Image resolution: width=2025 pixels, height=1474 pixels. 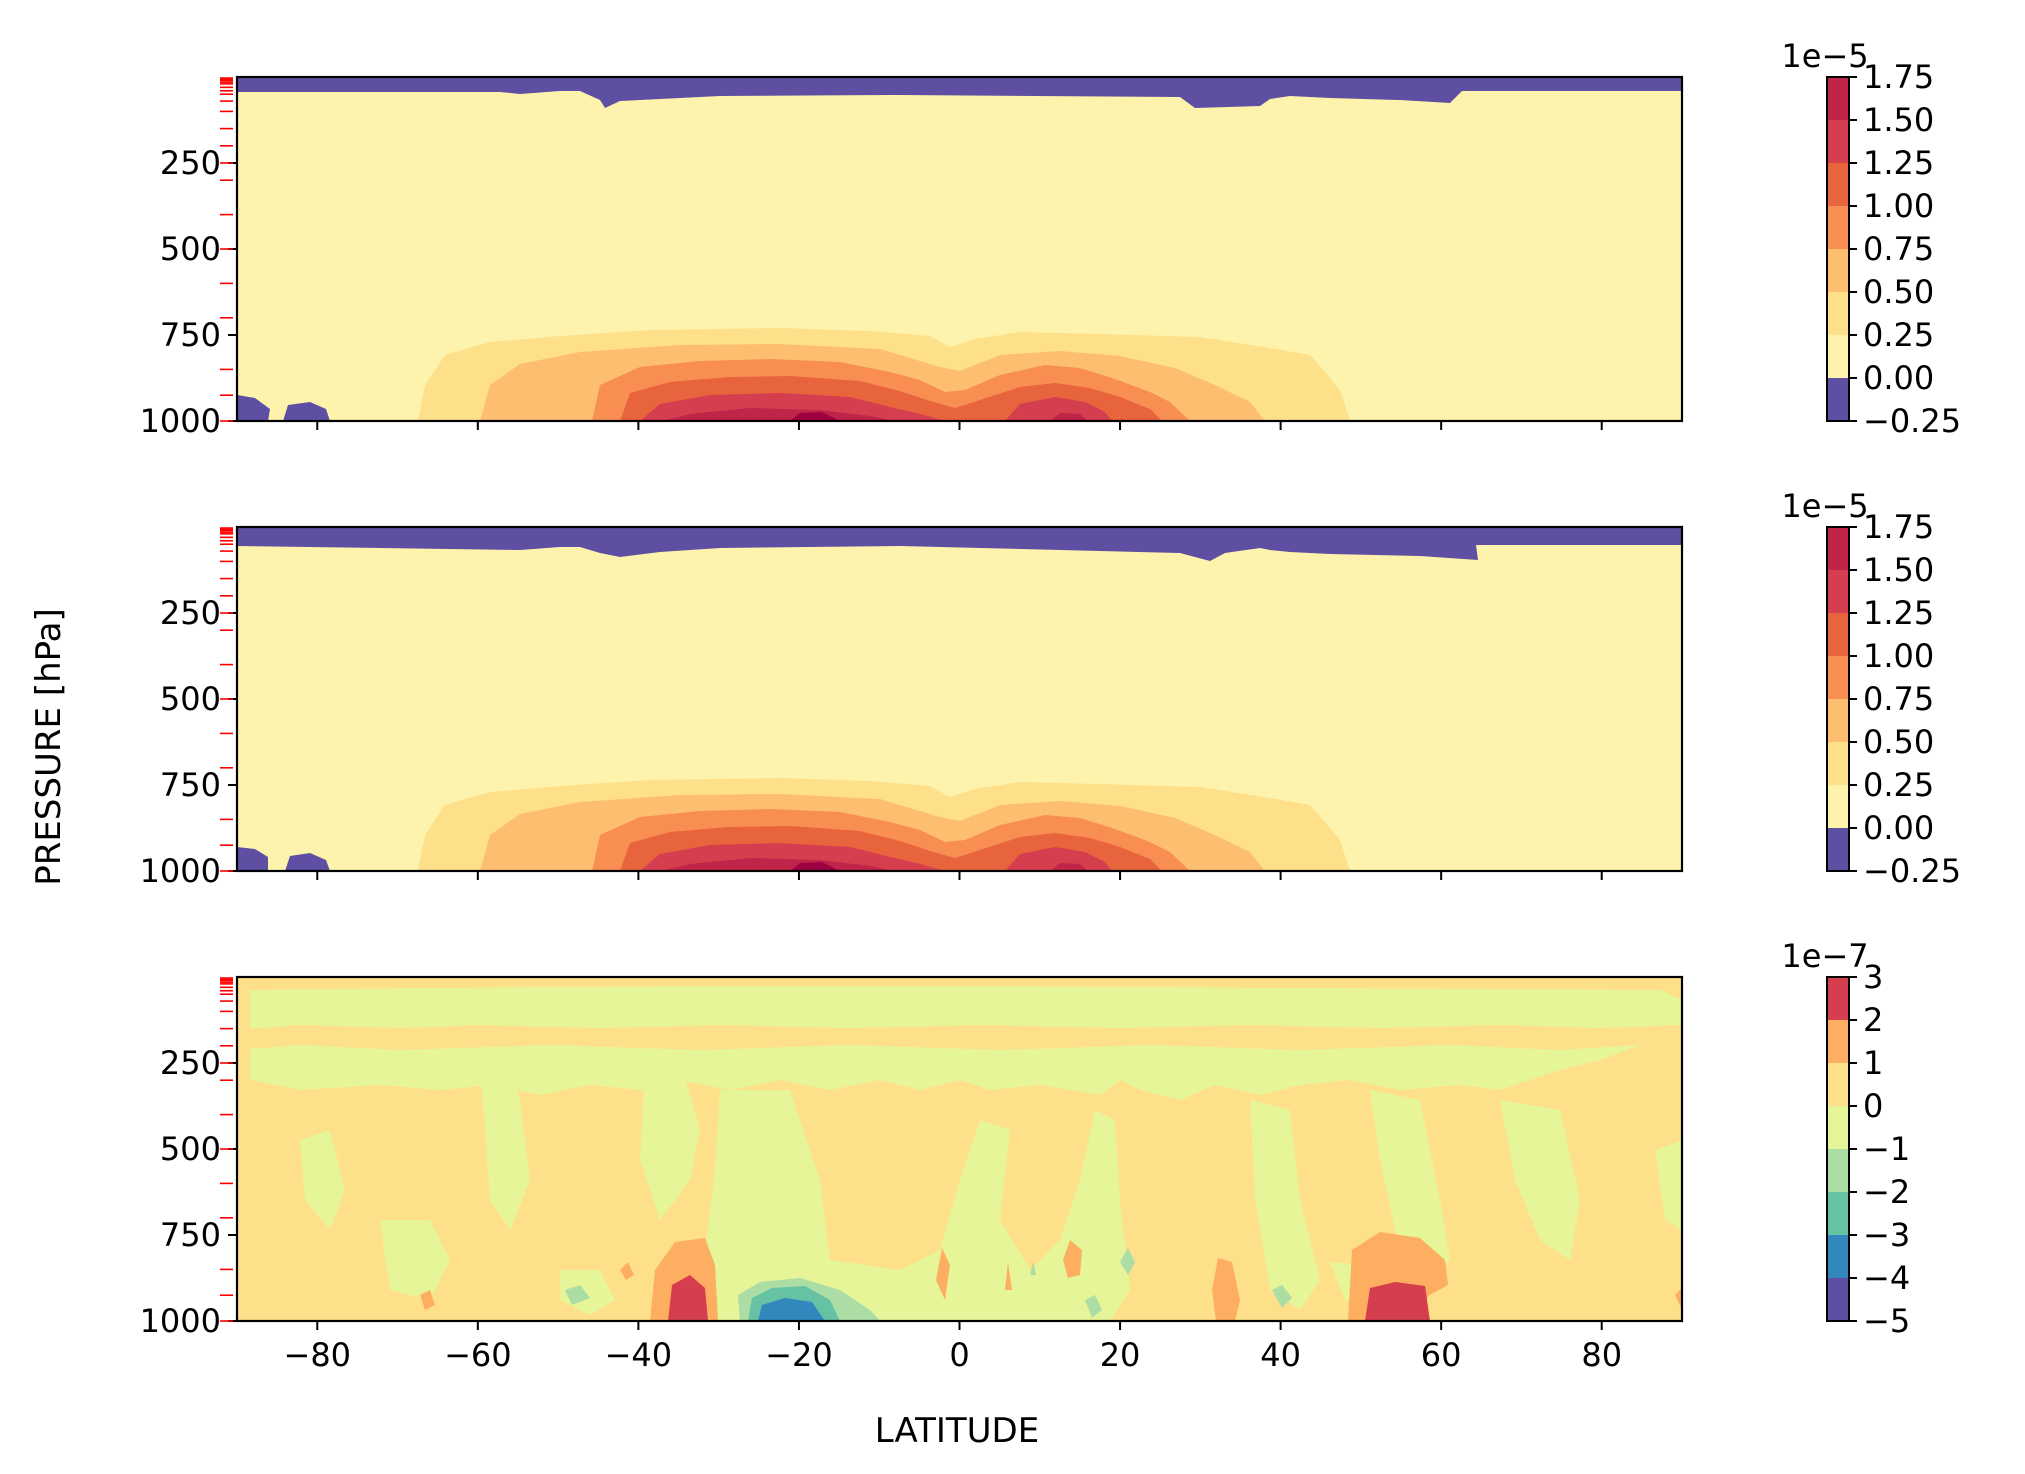 What do you see at coordinates (1873, 1106) in the screenshot?
I see `colorbar-tick-label: 0` at bounding box center [1873, 1106].